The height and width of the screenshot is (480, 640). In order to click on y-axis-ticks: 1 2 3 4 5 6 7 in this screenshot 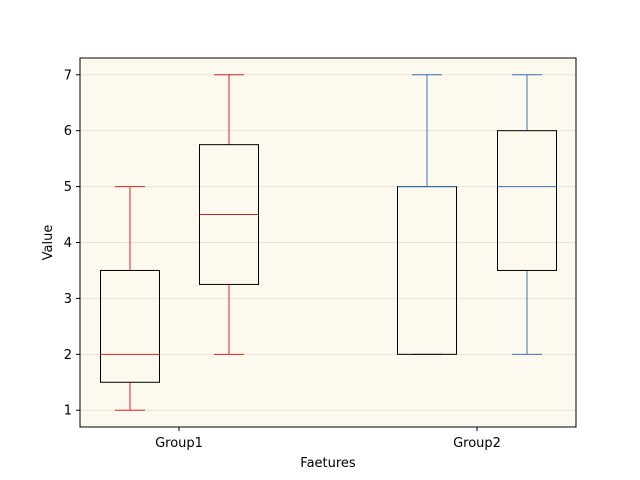, I will do `click(72, 243)`.